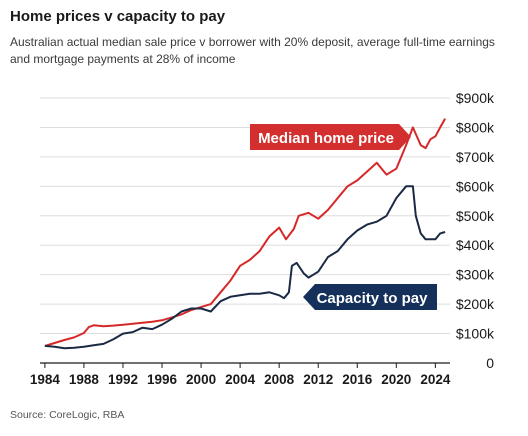  Describe the element at coordinates (475, 127) in the screenshot. I see `y-tick-label: $800k` at that location.